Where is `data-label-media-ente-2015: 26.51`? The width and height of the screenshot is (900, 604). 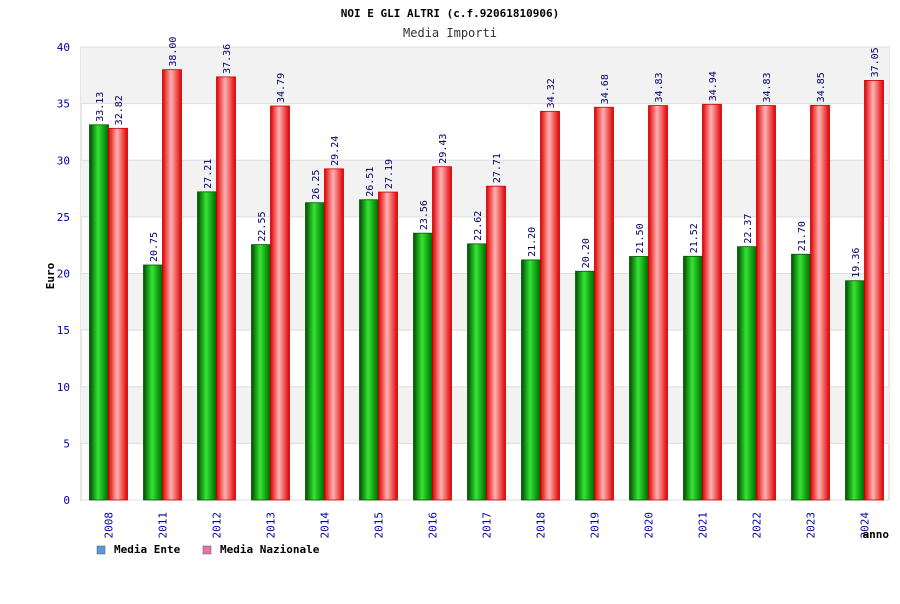 data-label-media-ente-2015: 26.51 is located at coordinates (370, 182).